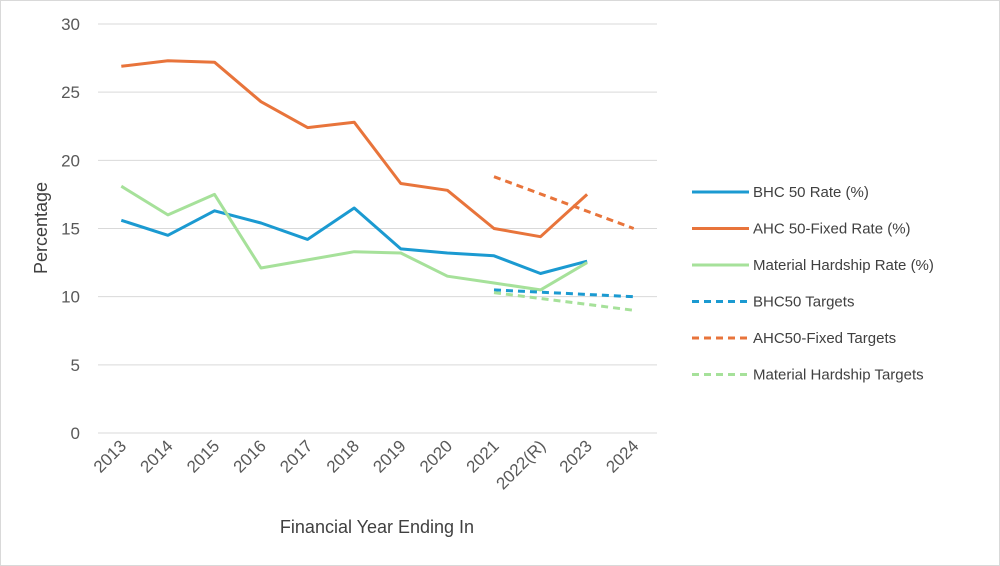  I want to click on legend-label: BHC50 Targets, so click(803, 302).